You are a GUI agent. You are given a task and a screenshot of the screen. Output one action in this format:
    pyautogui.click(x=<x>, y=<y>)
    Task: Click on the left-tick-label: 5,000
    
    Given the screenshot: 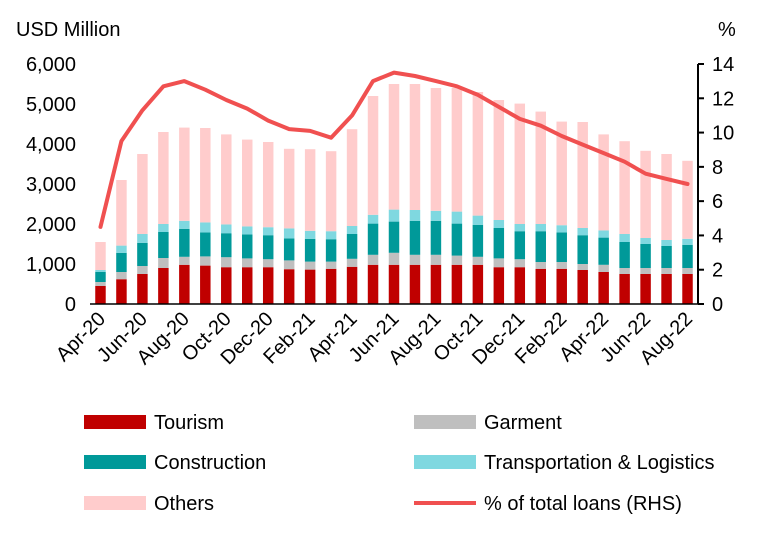 What is the action you would take?
    pyautogui.click(x=51, y=105)
    